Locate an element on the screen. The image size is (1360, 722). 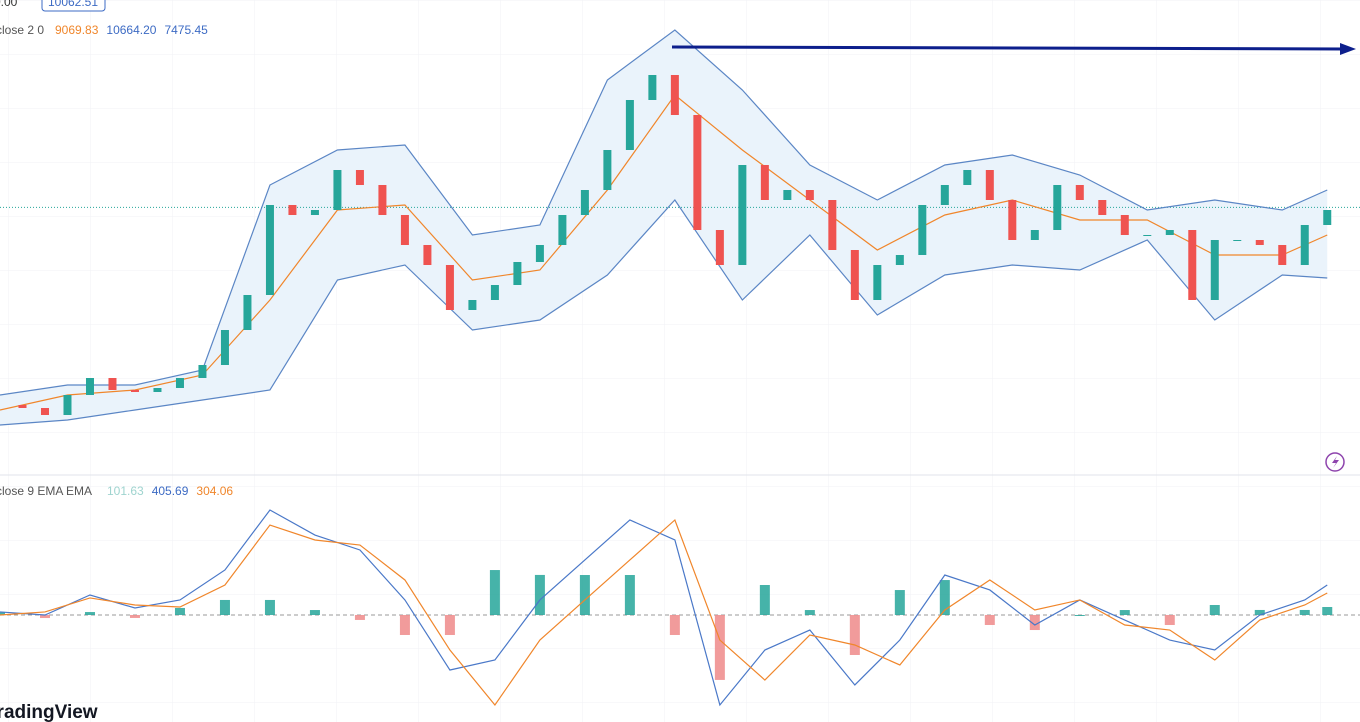
alert-icon-bolt is located at coordinates (1335, 462).